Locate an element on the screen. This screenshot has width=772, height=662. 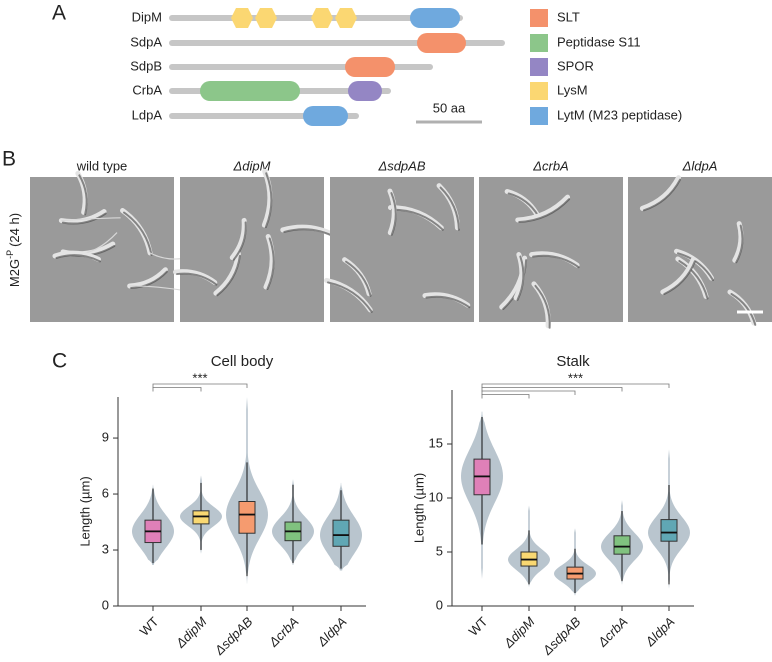
condition-suffix: (24 h) is located at coordinates (14, 230).